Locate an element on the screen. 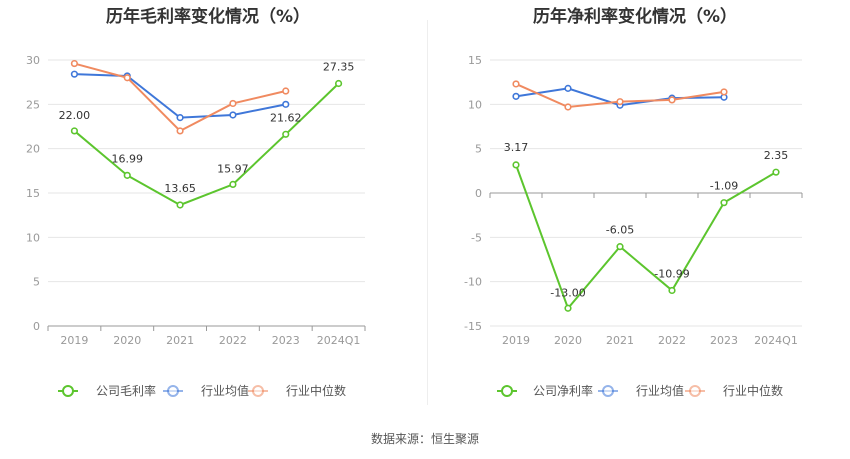  data-source-note: 数据来源：恒生聚源 is located at coordinates (424, 439).